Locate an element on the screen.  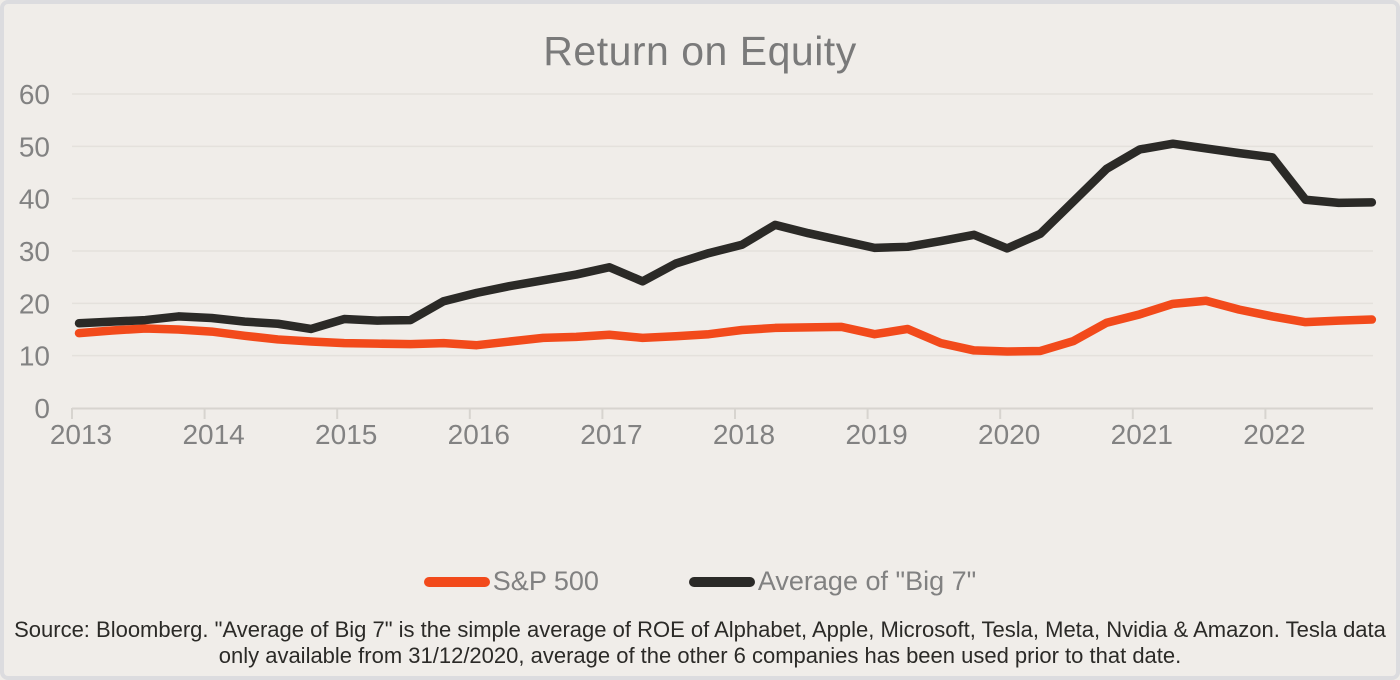
y-axis-label: 20 is located at coordinates (34, 303).